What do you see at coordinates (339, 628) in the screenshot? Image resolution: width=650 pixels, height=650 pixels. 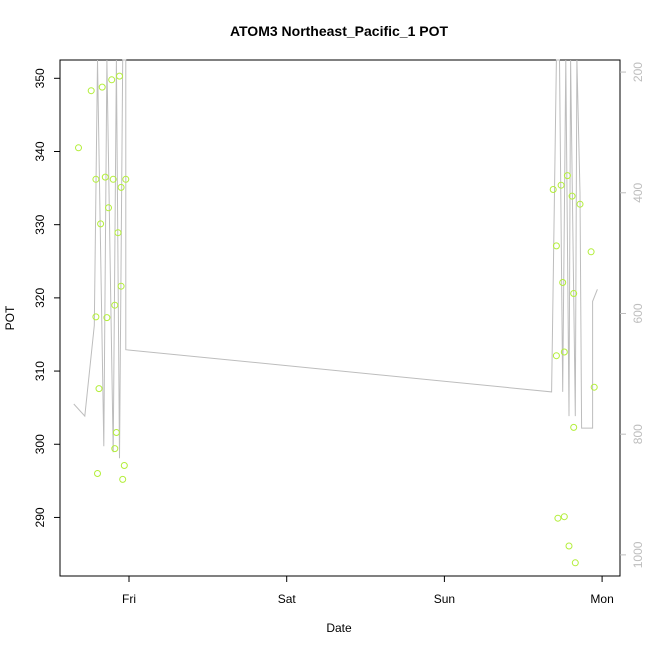 I see `x-axis-title: Date` at bounding box center [339, 628].